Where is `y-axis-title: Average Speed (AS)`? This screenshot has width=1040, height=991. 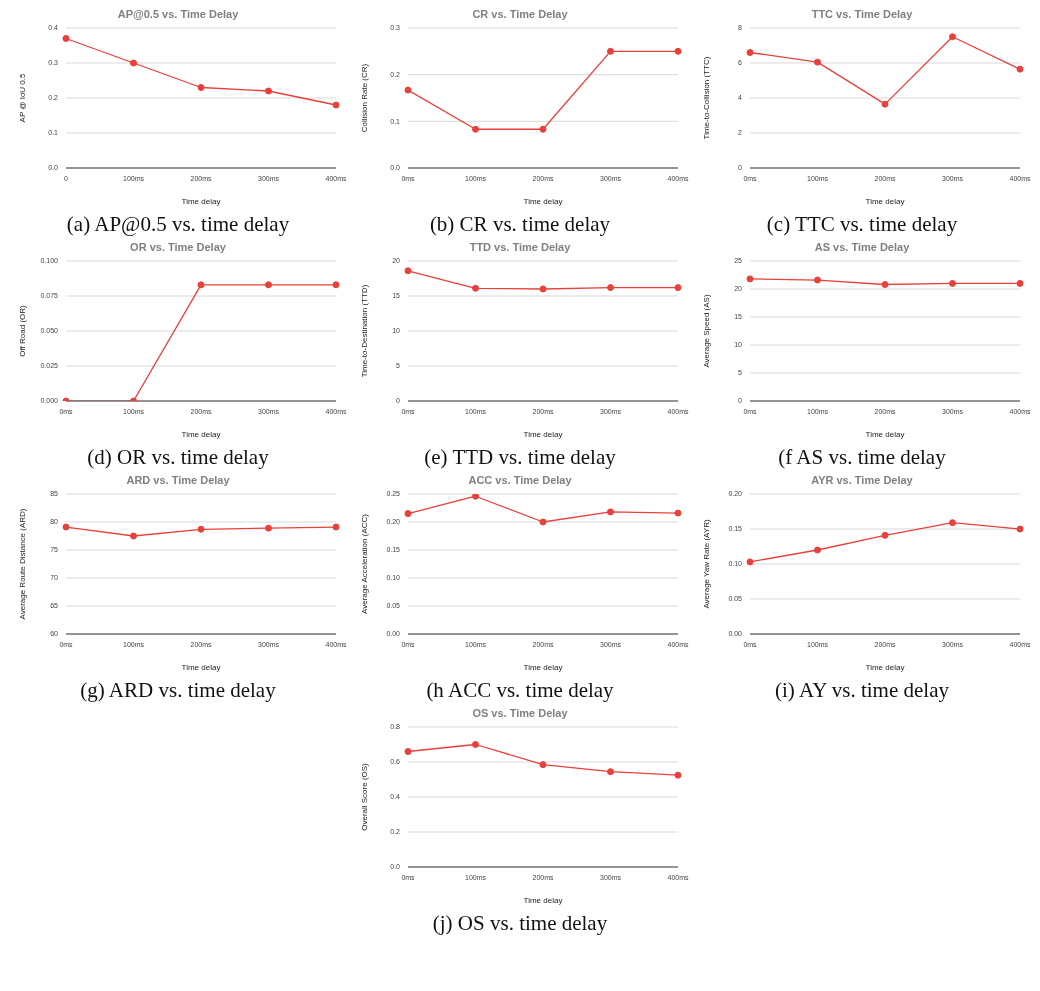
y-axis-title: Average Speed (AS) is located at coordinates (706, 331).